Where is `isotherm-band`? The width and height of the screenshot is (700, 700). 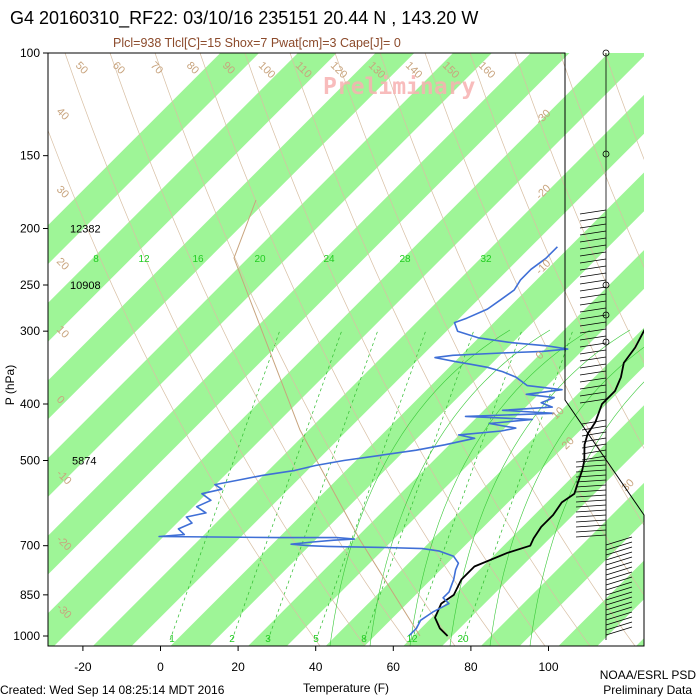
isotherm-band is located at coordinates (640, 642).